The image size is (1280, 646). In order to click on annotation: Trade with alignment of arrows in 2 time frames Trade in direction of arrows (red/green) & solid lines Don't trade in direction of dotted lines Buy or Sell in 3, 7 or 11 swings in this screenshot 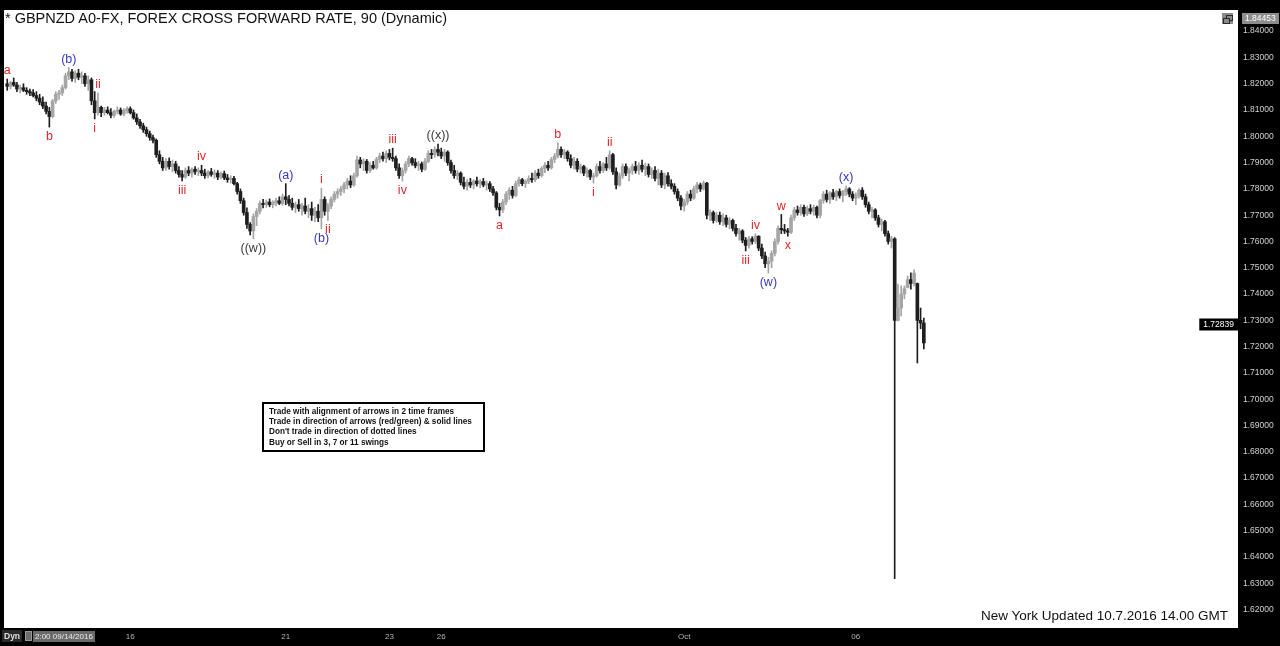, I will do `click(371, 427)`.